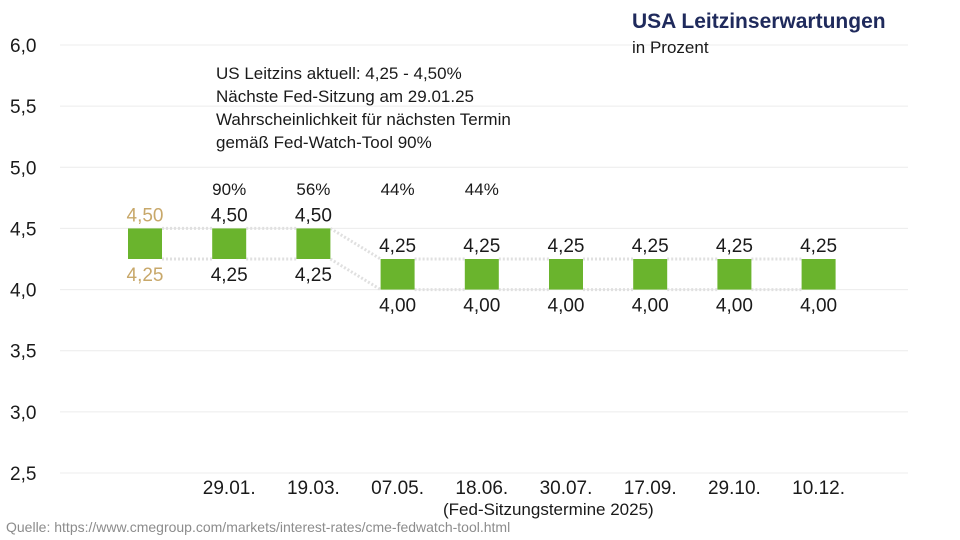 This screenshot has width=960, height=540. Describe the element at coordinates (23, 46) in the screenshot. I see `y-tick-label: 6,0` at that location.